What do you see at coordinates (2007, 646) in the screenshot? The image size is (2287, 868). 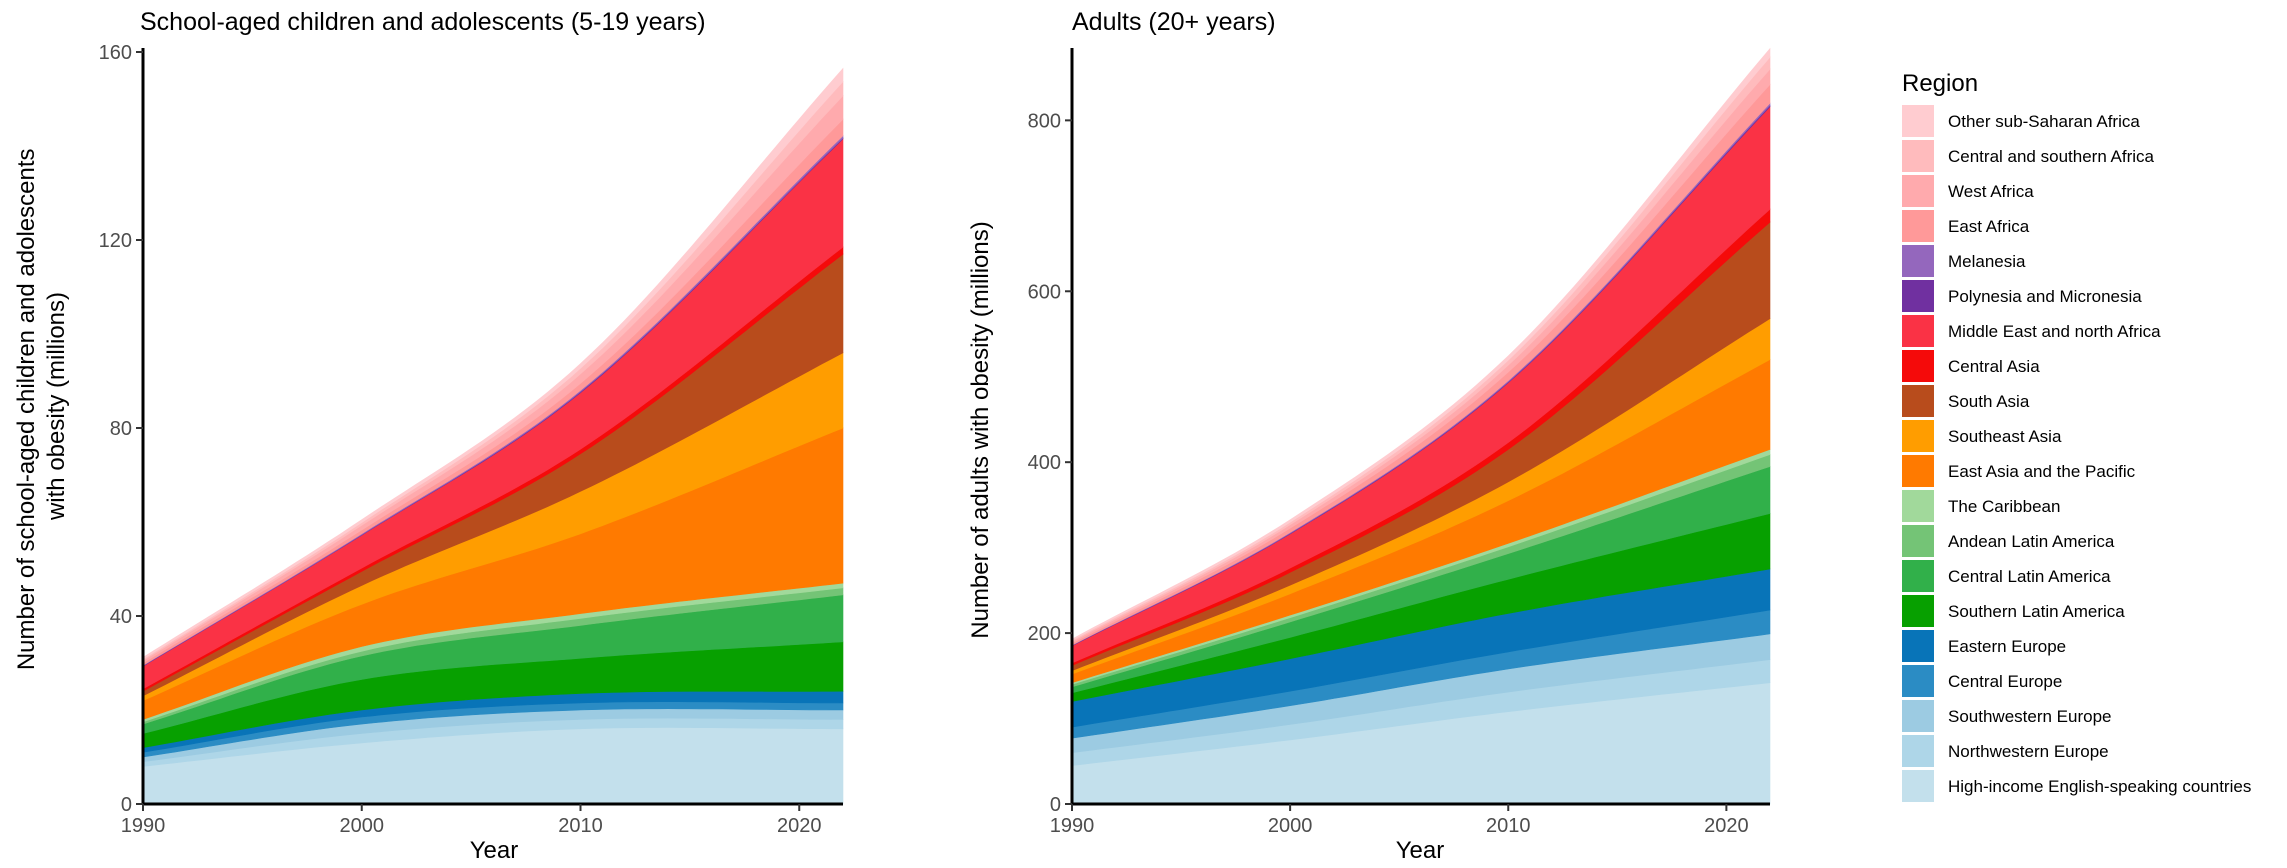 I see `legend-label: Eastern Europe` at bounding box center [2007, 646].